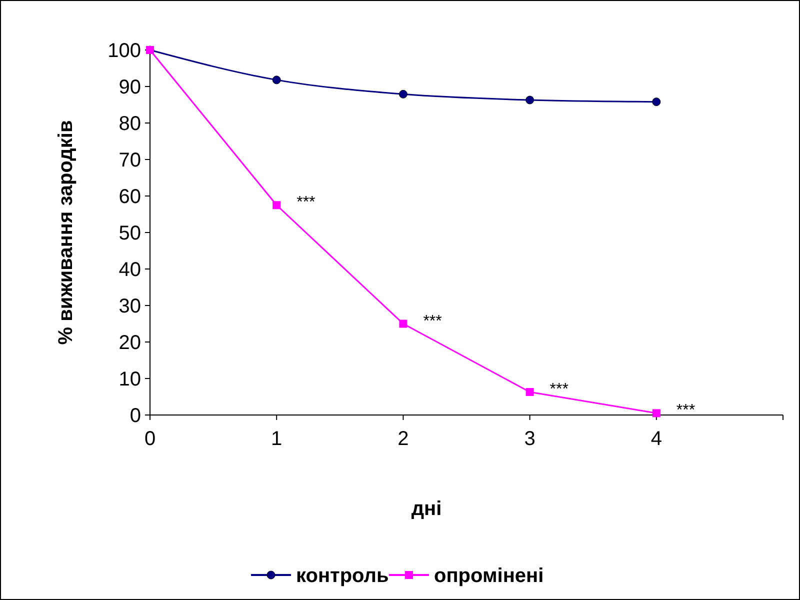 The width and height of the screenshot is (800, 600). Describe the element at coordinates (129, 270) in the screenshot. I see `y-tick-label: 40` at that location.